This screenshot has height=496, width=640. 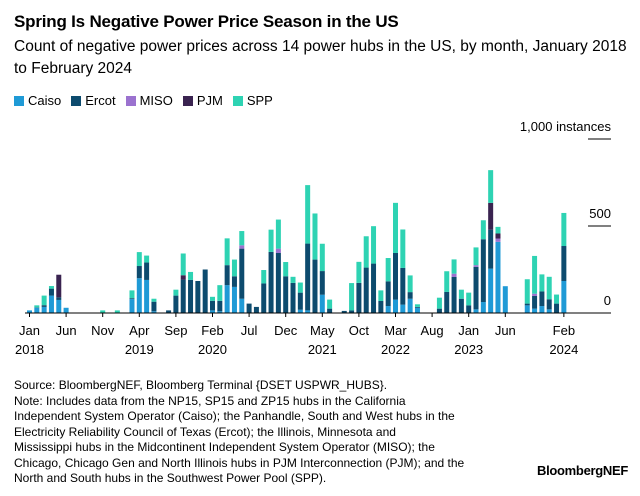 I want to click on x-tick-label: Mar, so click(x=395, y=330).